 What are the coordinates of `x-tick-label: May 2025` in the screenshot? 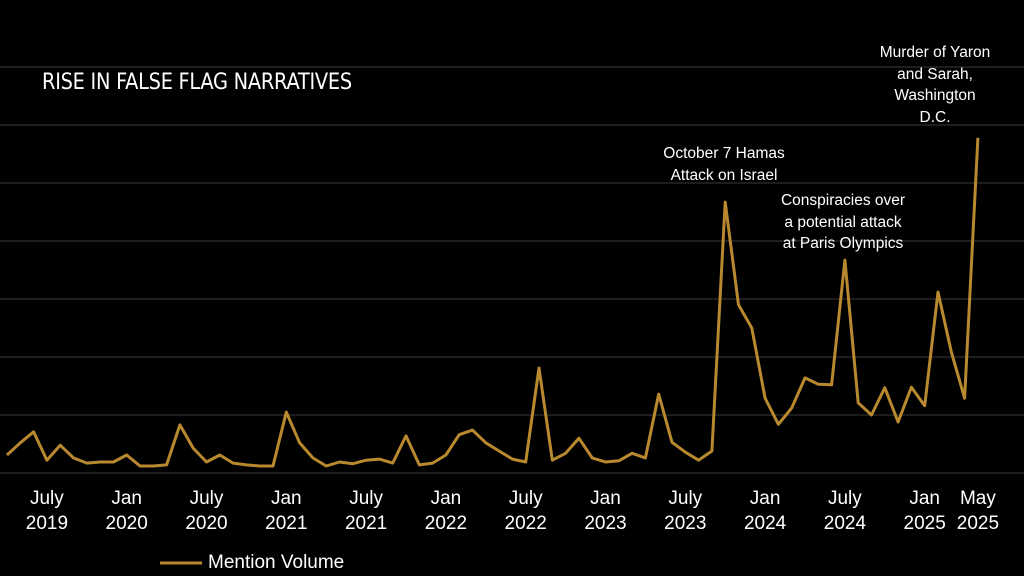 It's located at (978, 511).